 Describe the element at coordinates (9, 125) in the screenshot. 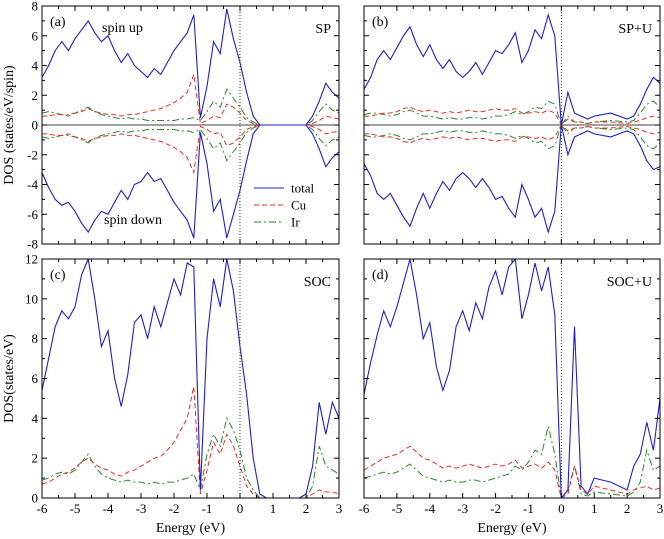

I see `y-axis-title: DOS (states/eV/spin)` at that location.